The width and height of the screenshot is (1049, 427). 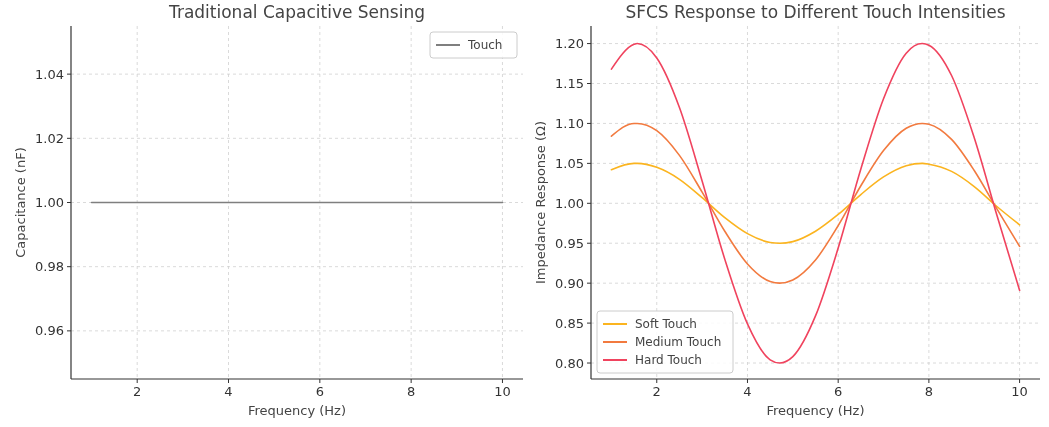 What do you see at coordinates (569, 123) in the screenshot?
I see `y-tick-label: 1.10` at bounding box center [569, 123].